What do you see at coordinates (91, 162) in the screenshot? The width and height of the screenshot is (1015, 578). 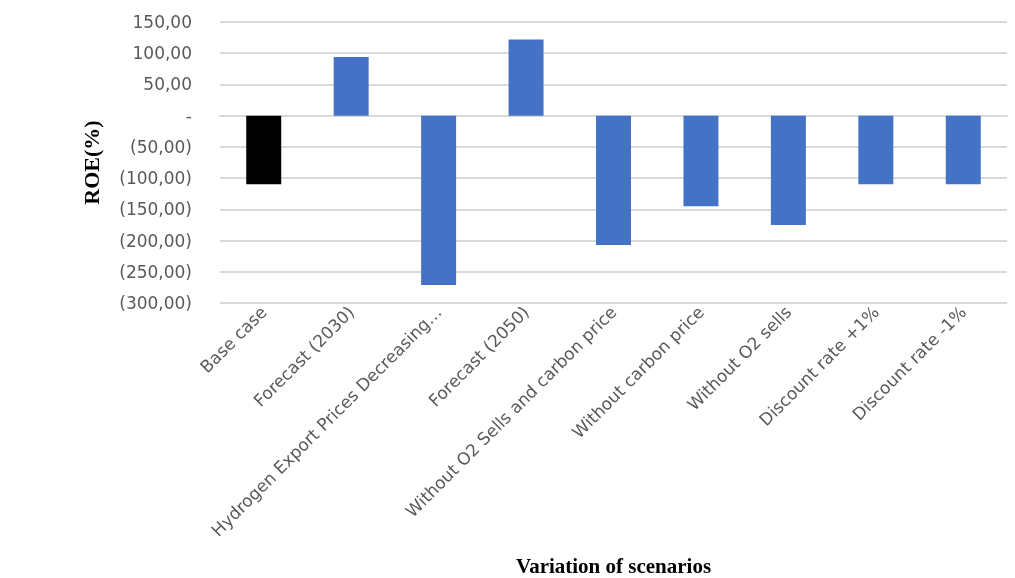 I see `y-axis-title: ROE(%)` at bounding box center [91, 162].